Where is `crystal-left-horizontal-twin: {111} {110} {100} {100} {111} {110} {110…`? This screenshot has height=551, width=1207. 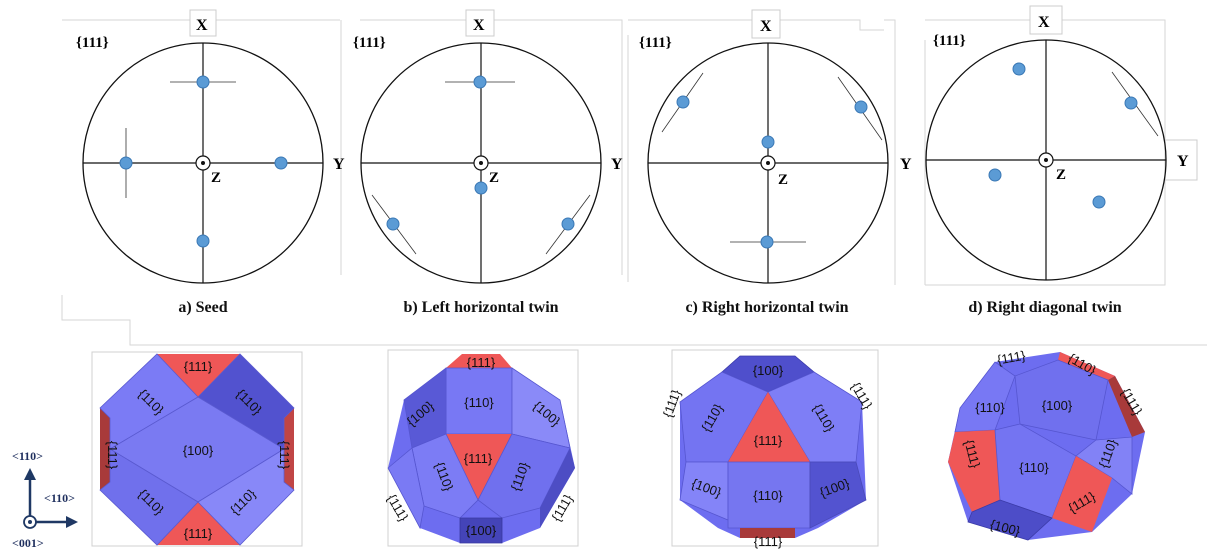
crystal-left-horizontal-twin: {111} {110} {100} {100} {111} {110} {110… is located at coordinates (481, 448).